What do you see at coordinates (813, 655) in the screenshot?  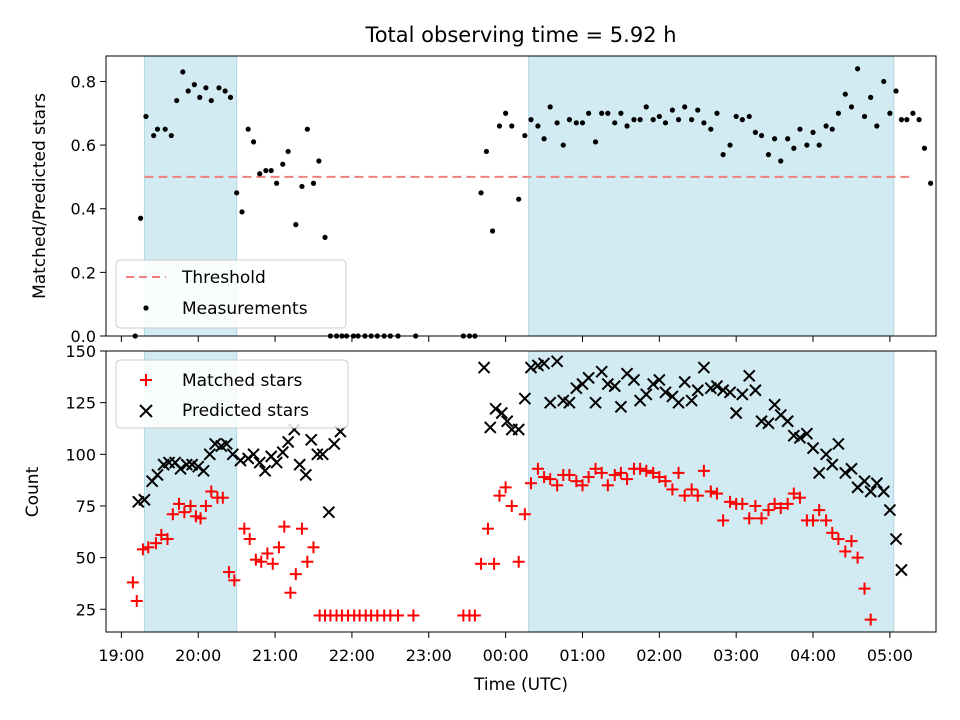 I see `x-tick-label: 04:00` at bounding box center [813, 655].